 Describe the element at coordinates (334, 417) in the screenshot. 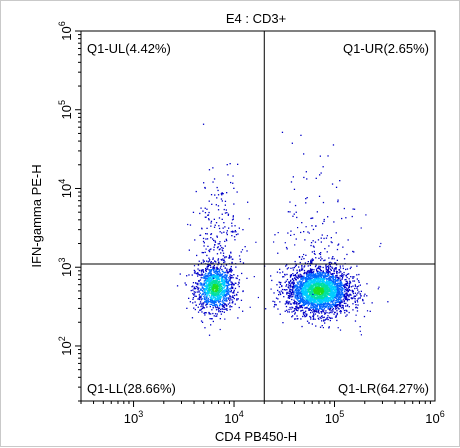

I see `x-tick-label: 105` at that location.